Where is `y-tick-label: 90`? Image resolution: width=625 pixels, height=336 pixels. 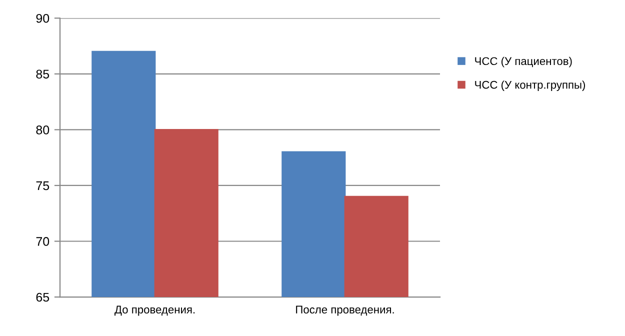
y-tick-label: 90 is located at coordinates (43, 18).